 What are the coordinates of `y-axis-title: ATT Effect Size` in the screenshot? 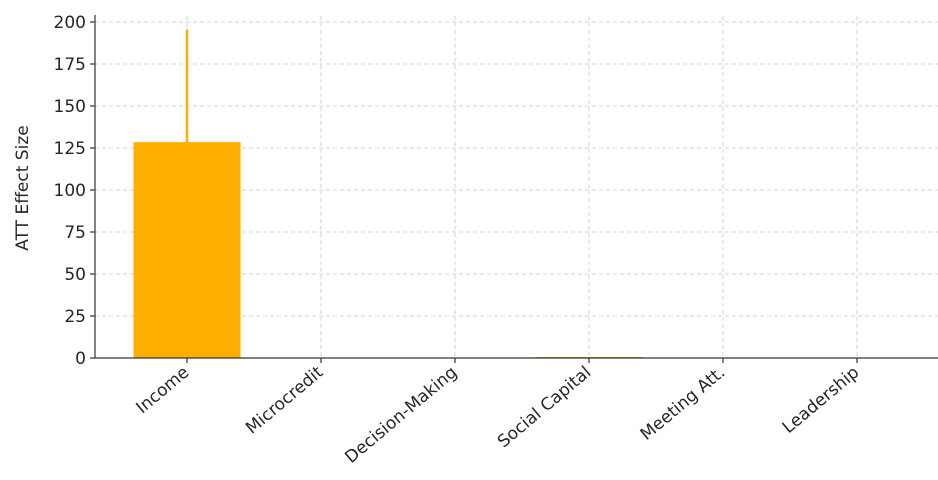 It's located at (23, 187).